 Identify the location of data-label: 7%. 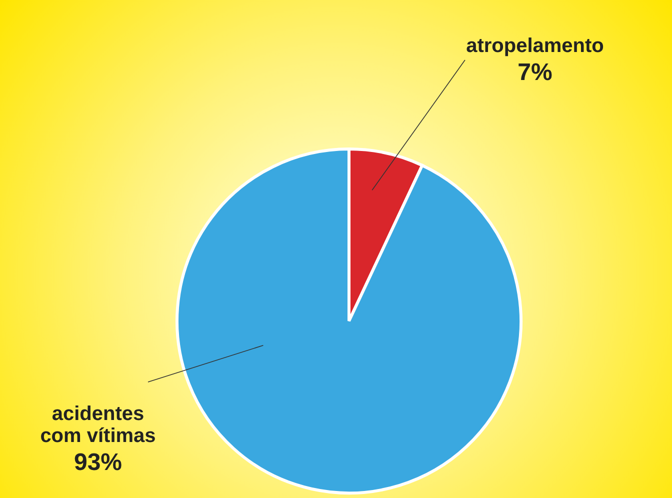
(535, 72).